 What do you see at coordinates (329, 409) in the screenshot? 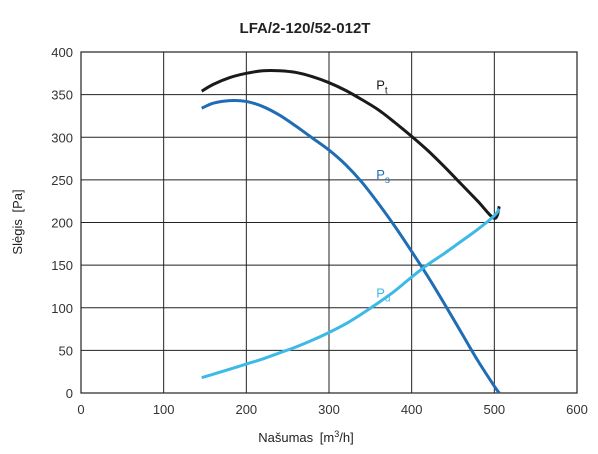
I see `x-tick-label: 300` at bounding box center [329, 409].